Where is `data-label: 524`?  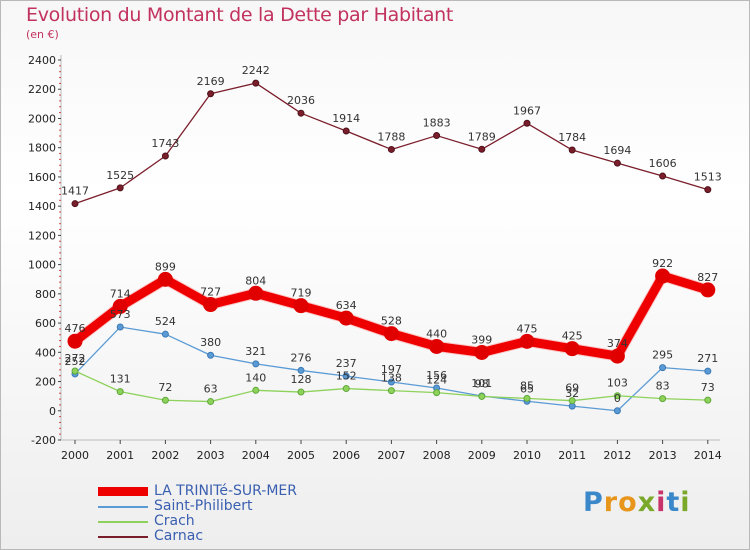
data-label: 524 is located at coordinates (165, 321).